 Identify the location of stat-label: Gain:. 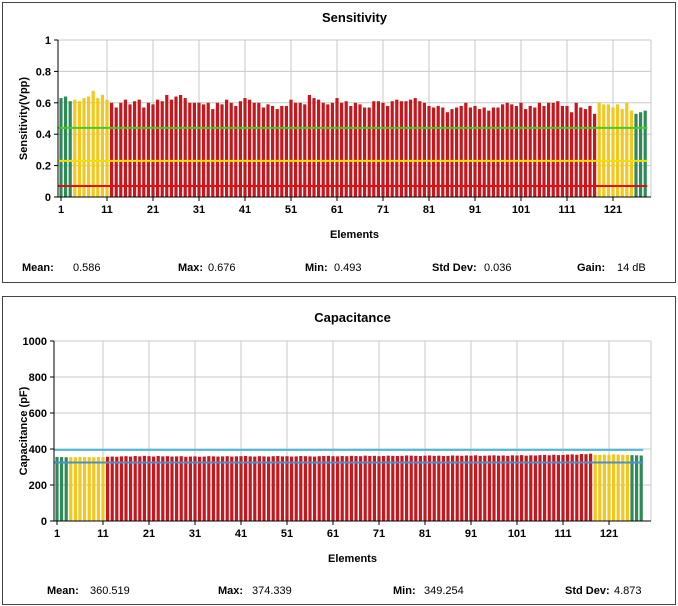
(591, 268).